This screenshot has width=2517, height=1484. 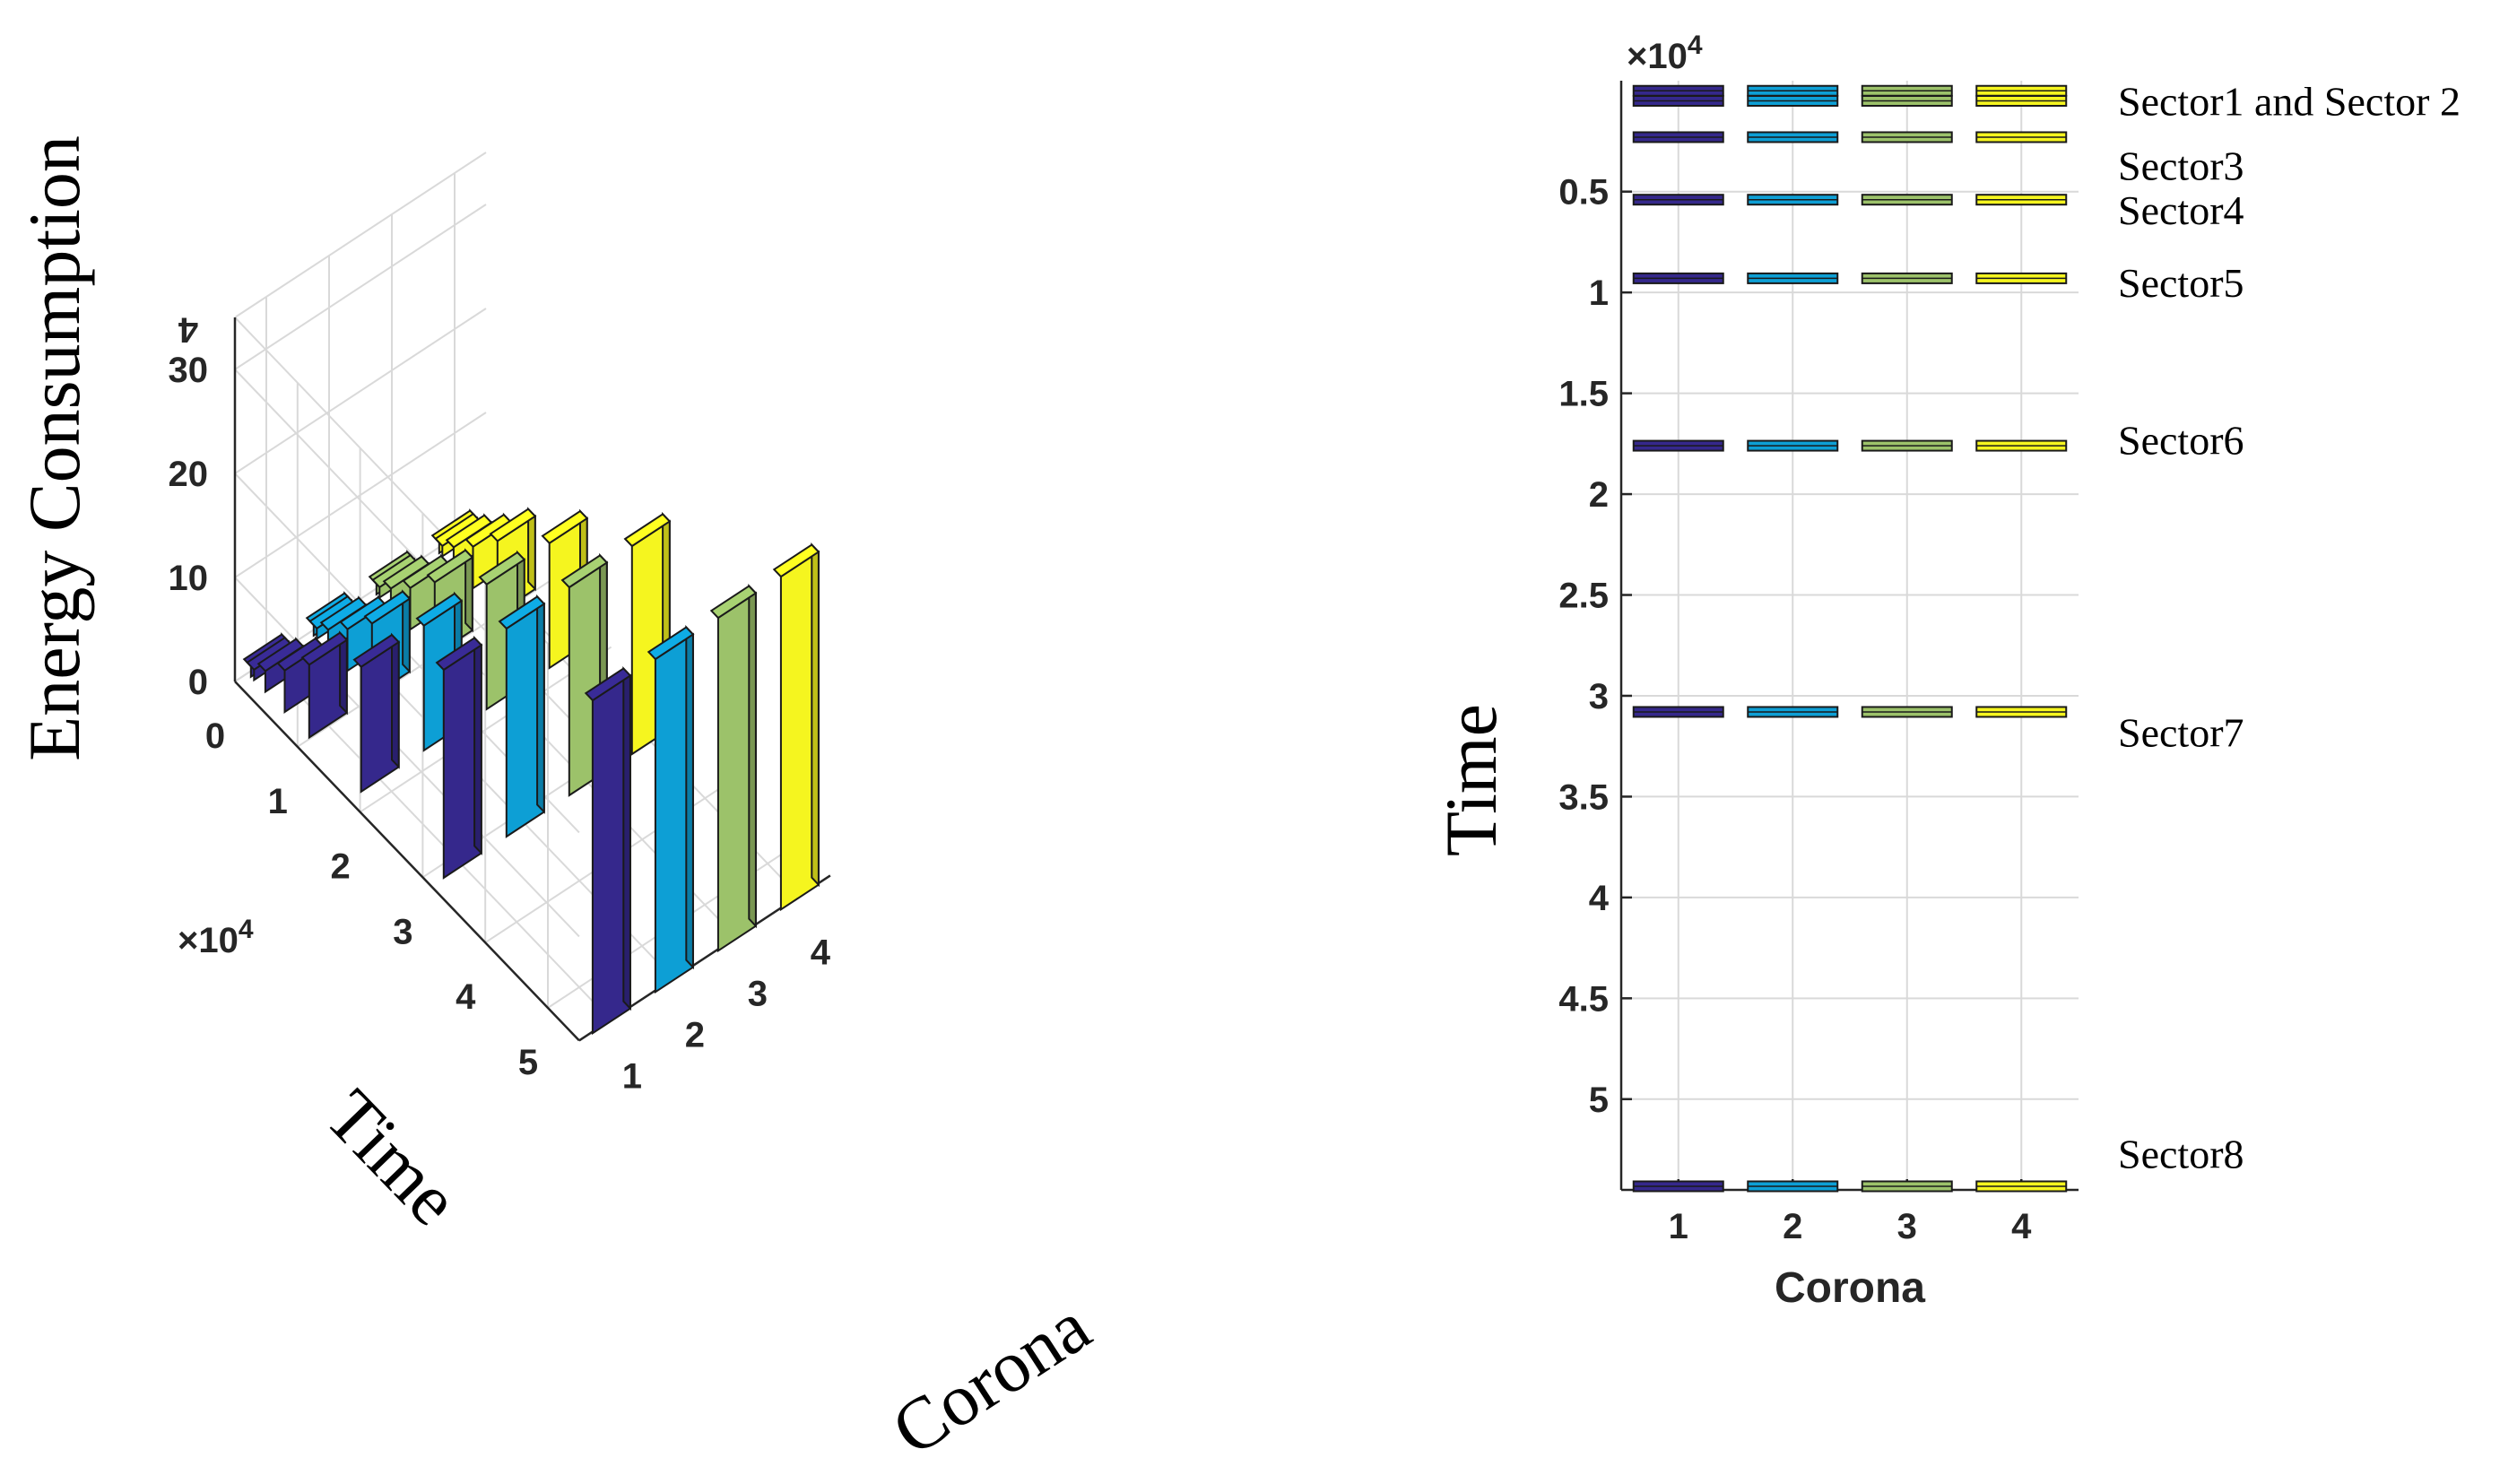 What do you see at coordinates (1850, 1288) in the screenshot?
I see `x-axis-title: Corona` at bounding box center [1850, 1288].